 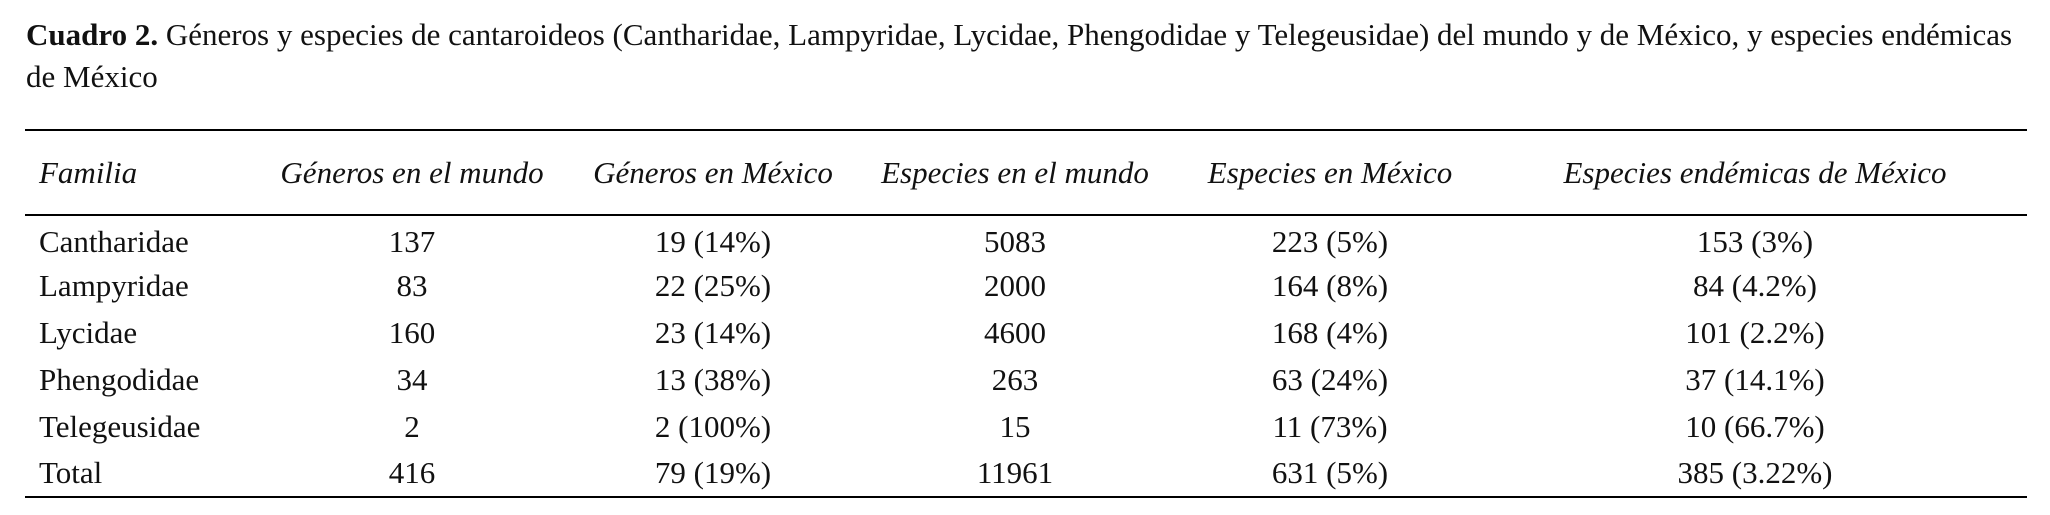 What do you see at coordinates (713, 426) in the screenshot?
I see `cell-generos-mexico: 2 (100%)` at bounding box center [713, 426].